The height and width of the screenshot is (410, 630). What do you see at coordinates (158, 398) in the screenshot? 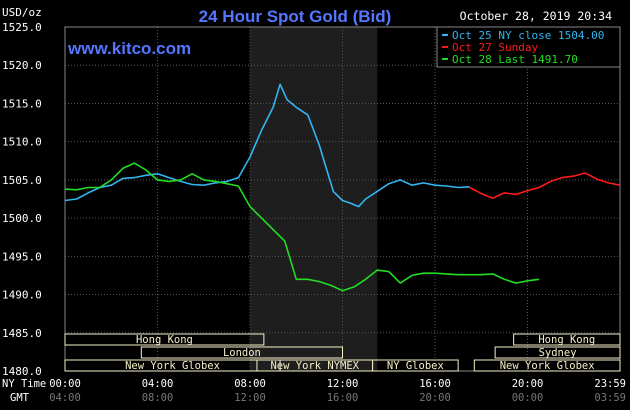
I see `x-tick-label-gmt: 08:00` at bounding box center [158, 398].